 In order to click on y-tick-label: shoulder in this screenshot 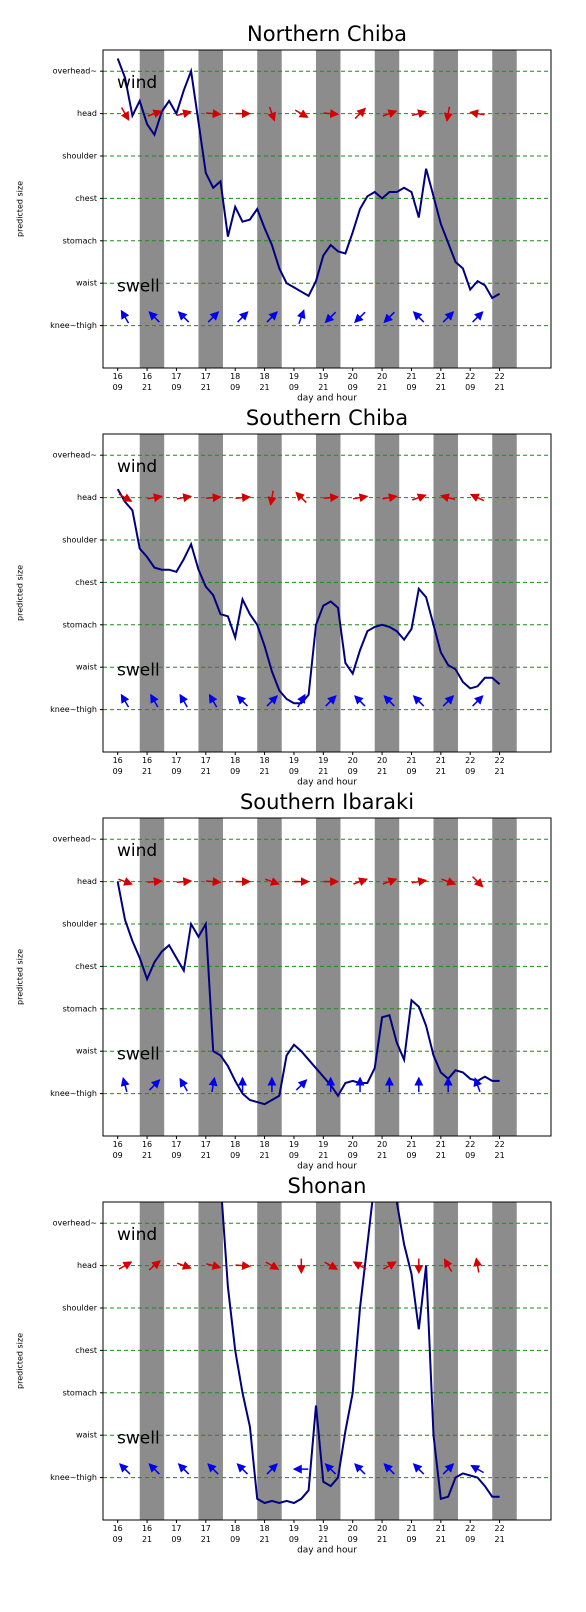, I will do `click(79, 540)`.